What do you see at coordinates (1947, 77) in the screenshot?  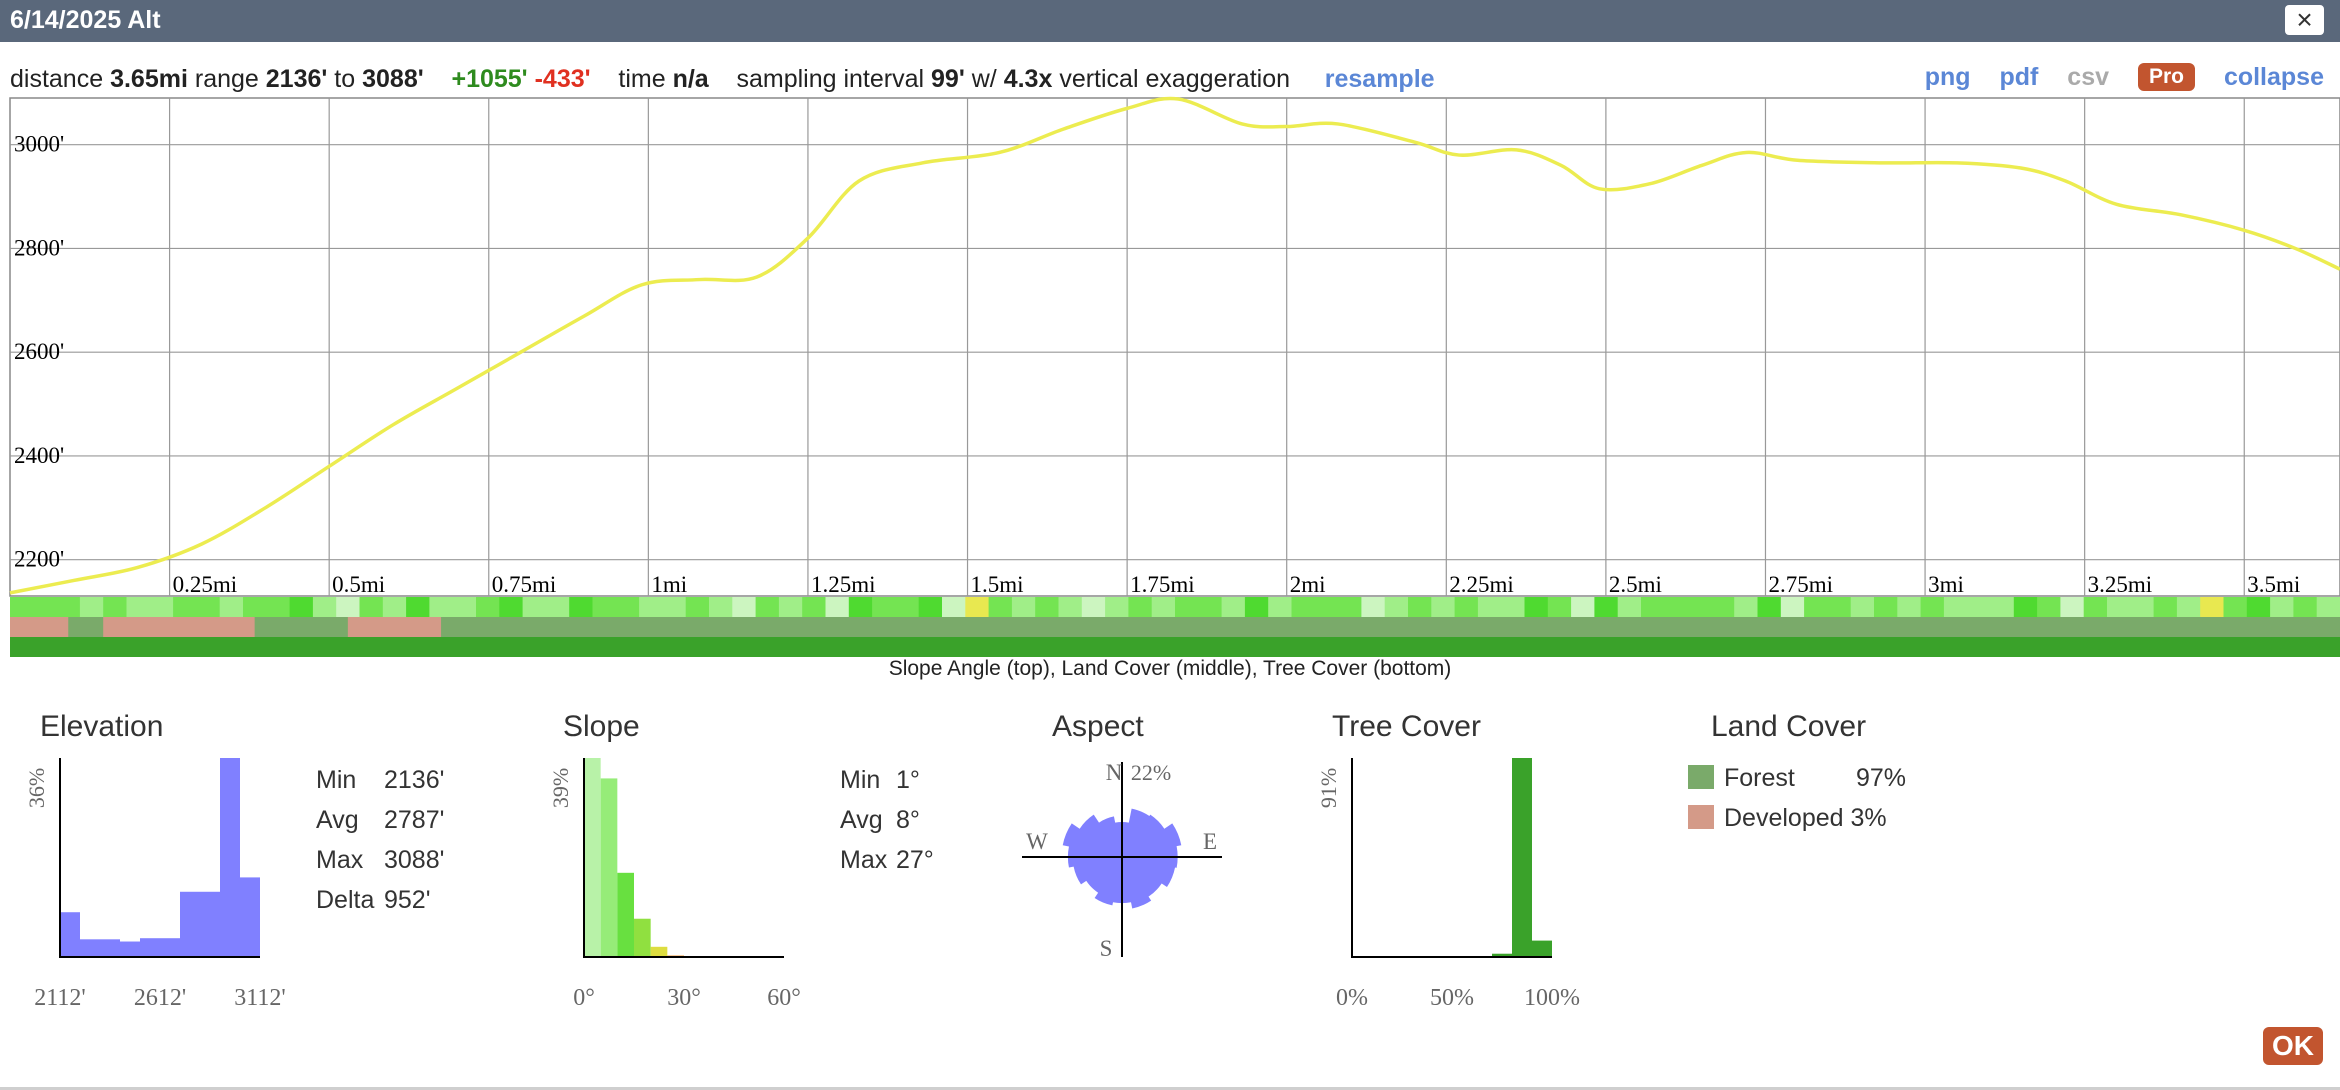 I see `png-link: png` at bounding box center [1947, 77].